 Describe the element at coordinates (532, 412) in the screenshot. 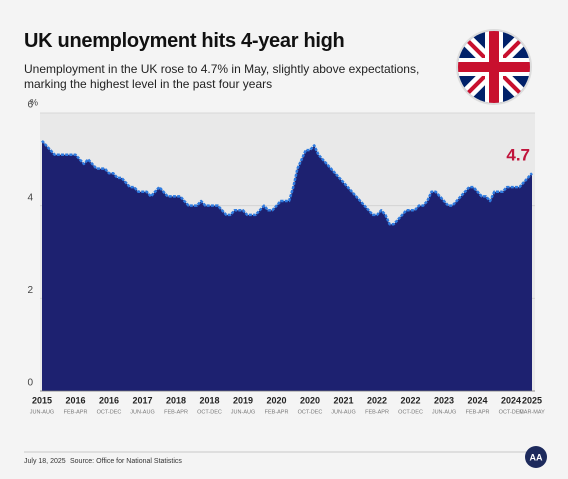

I see `x-tick-period: MAR-MAY` at that location.